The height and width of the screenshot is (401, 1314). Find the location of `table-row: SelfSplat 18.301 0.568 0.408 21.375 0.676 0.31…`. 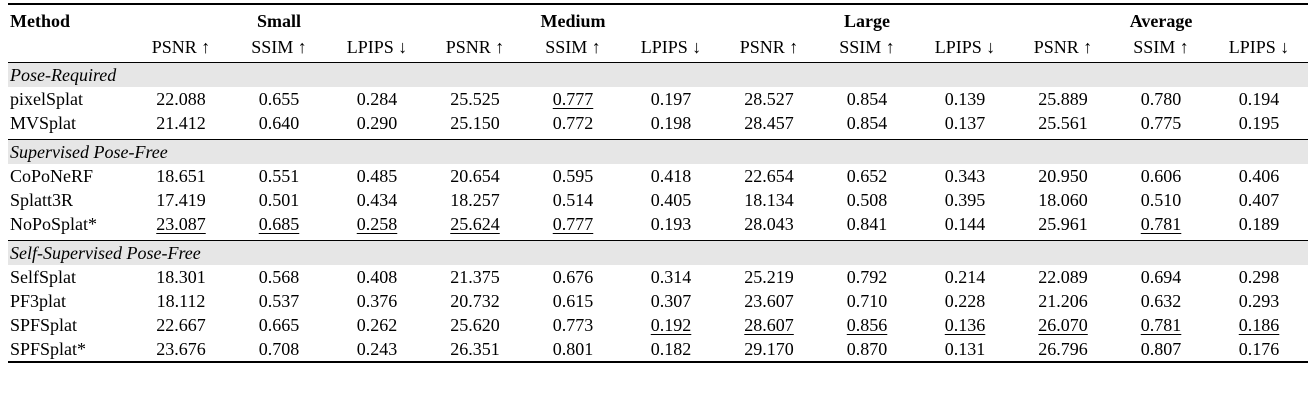

table-row: SelfSplat 18.301 0.568 0.408 21.375 0.676 0.31… is located at coordinates (658, 277).